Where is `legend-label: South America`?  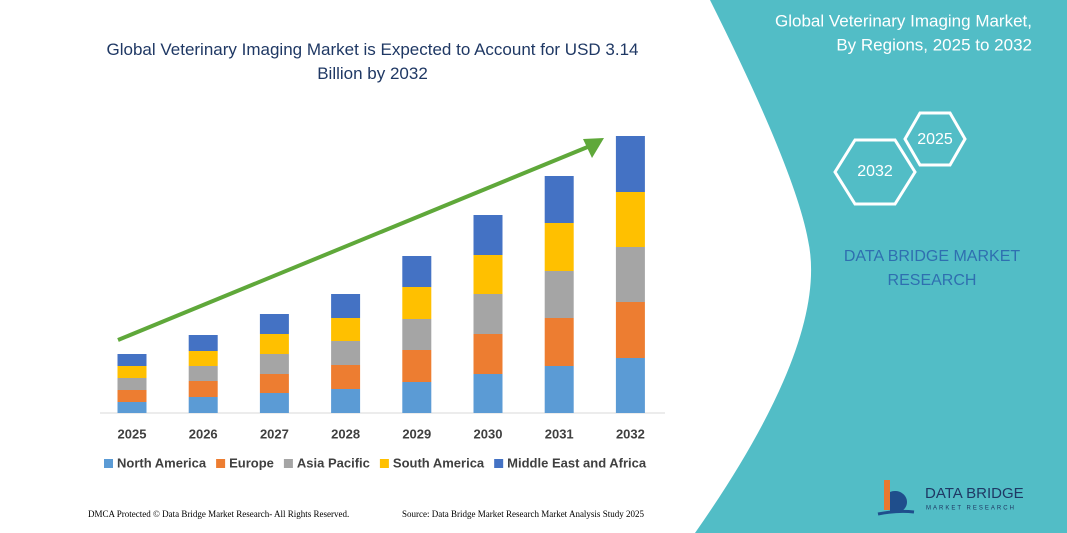
legend-label: South America is located at coordinates (439, 462).